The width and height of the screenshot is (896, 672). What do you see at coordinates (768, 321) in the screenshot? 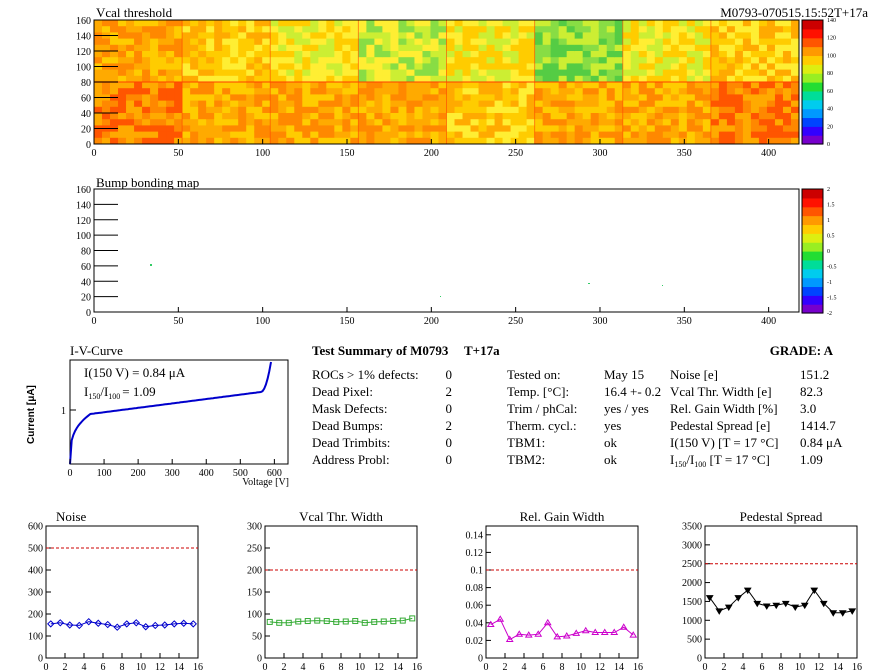
I see `x-tick-label: 400` at bounding box center [768, 321].